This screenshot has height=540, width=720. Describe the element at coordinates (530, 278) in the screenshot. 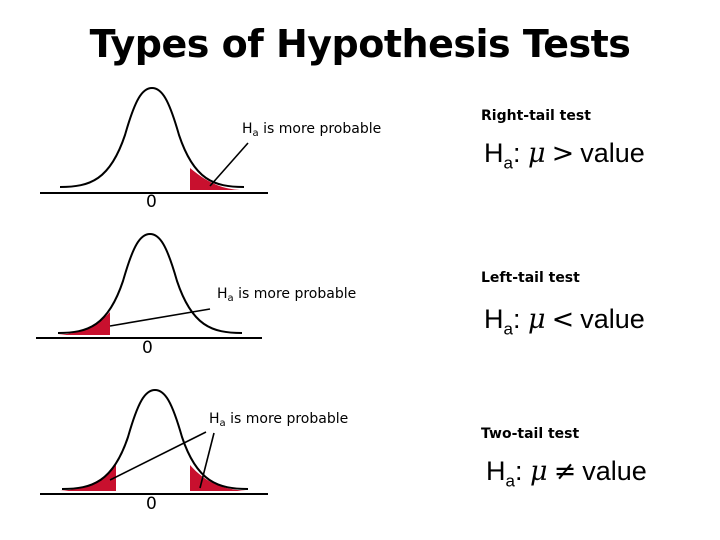

I see `left-tail-label: Left-tail test` at that location.